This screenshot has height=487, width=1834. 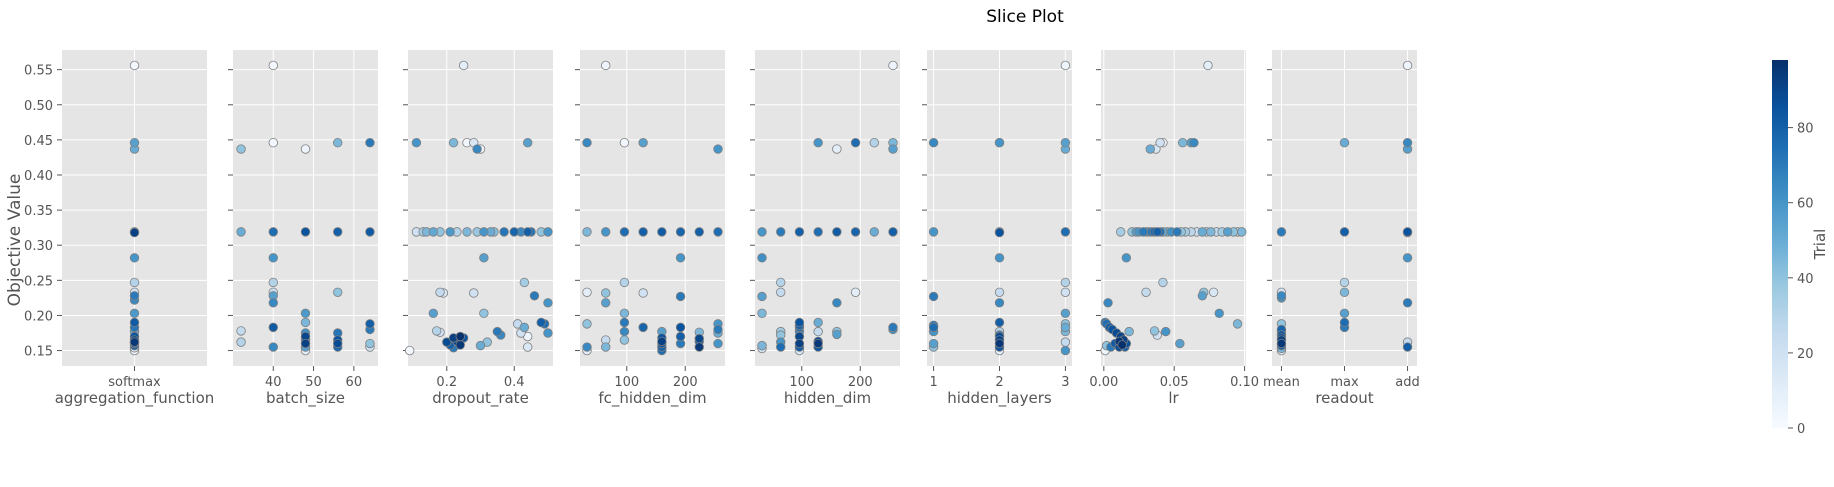 I want to click on y-tick-label: 0.40, so click(x=38, y=176).